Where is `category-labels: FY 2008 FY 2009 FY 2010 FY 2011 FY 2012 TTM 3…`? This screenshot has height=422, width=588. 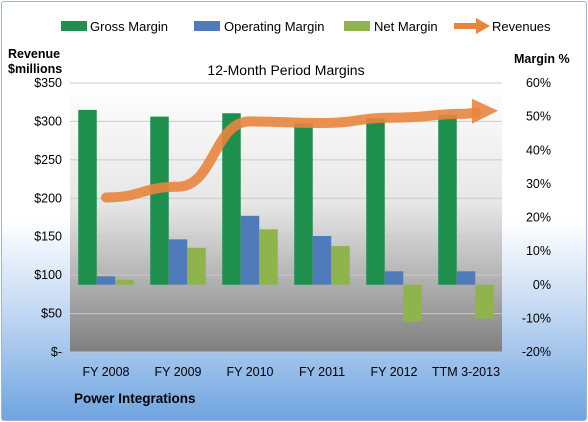
category-labels: FY 2008 FY 2009 FY 2010 FY 2011 FY 2012 TTM 3… is located at coordinates (291, 372).